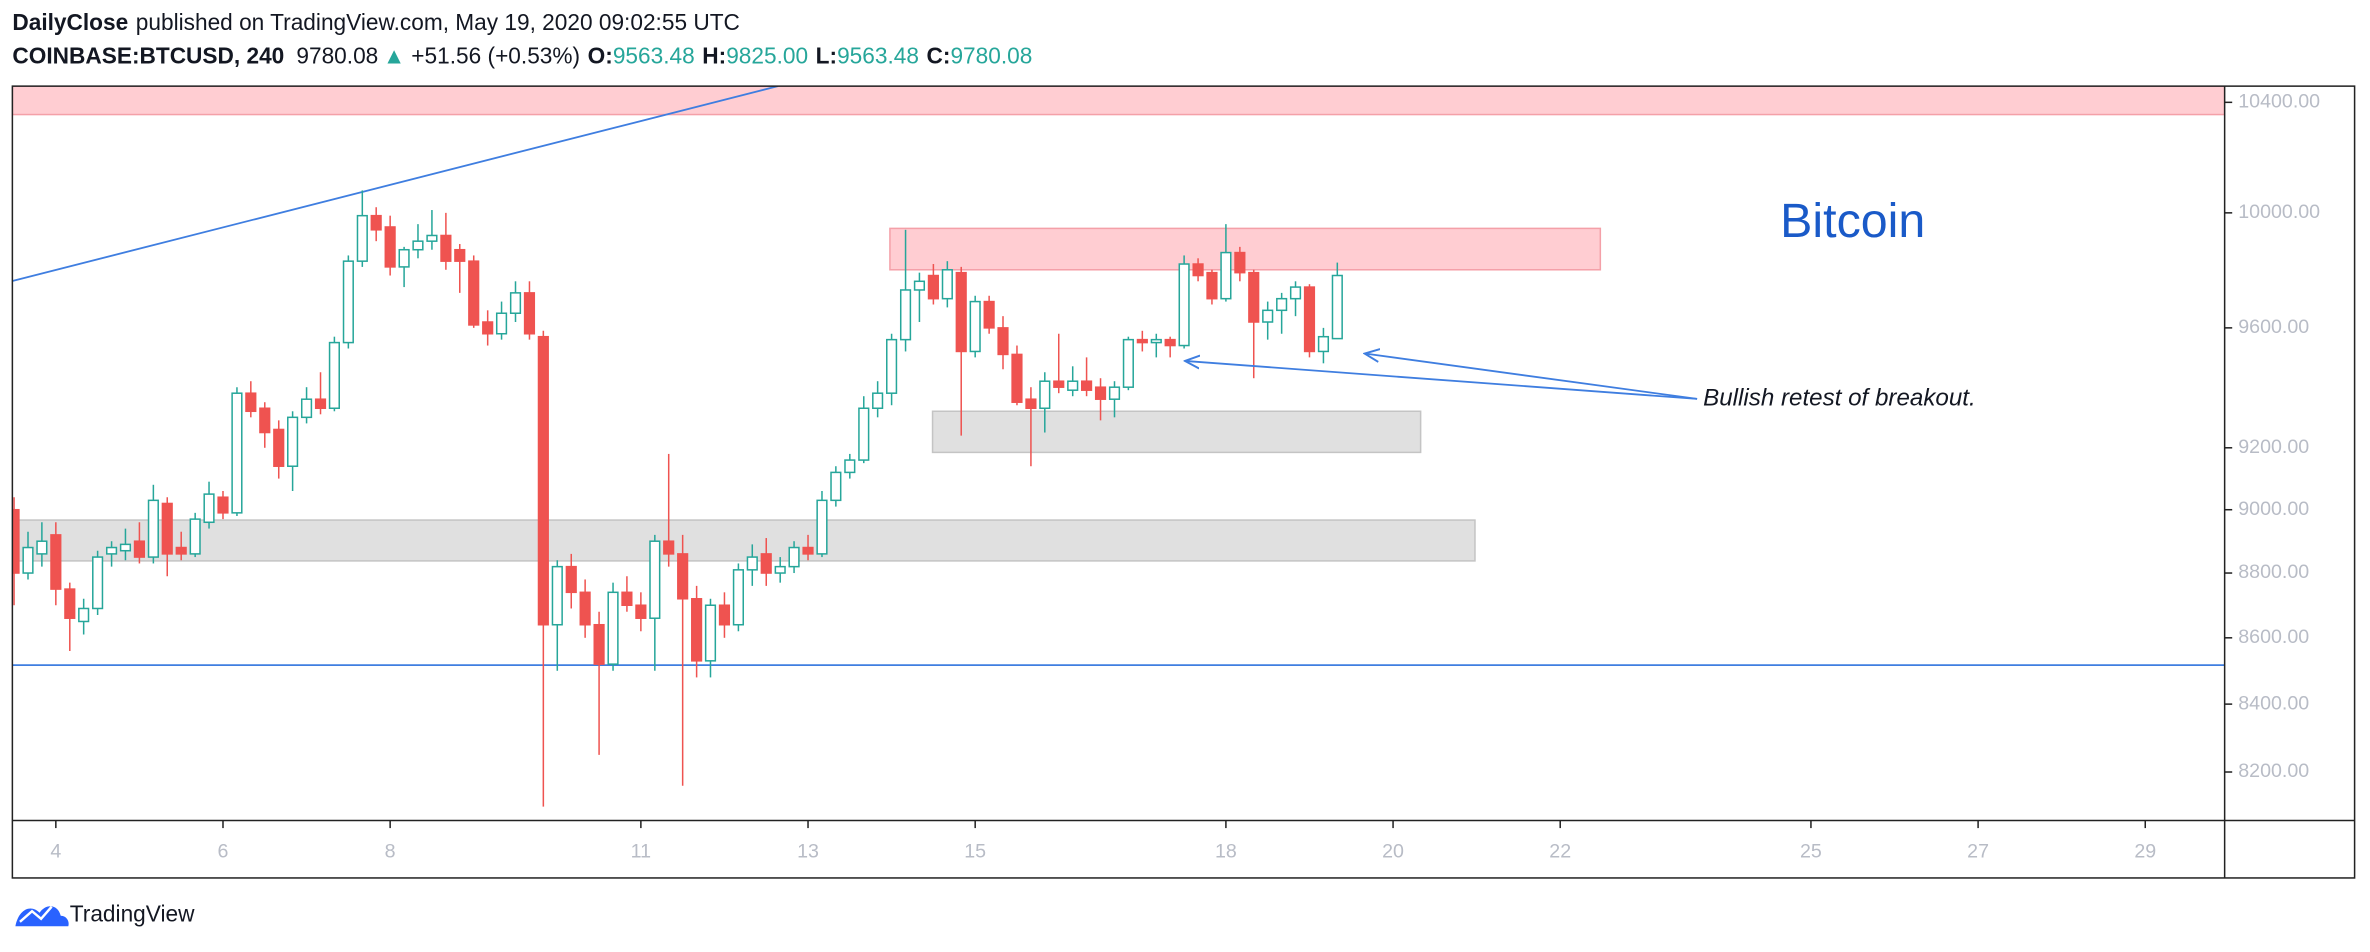 This screenshot has height=952, width=2370. What do you see at coordinates (2279, 212) in the screenshot?
I see `y-tick-label: 10000.00` at bounding box center [2279, 212].